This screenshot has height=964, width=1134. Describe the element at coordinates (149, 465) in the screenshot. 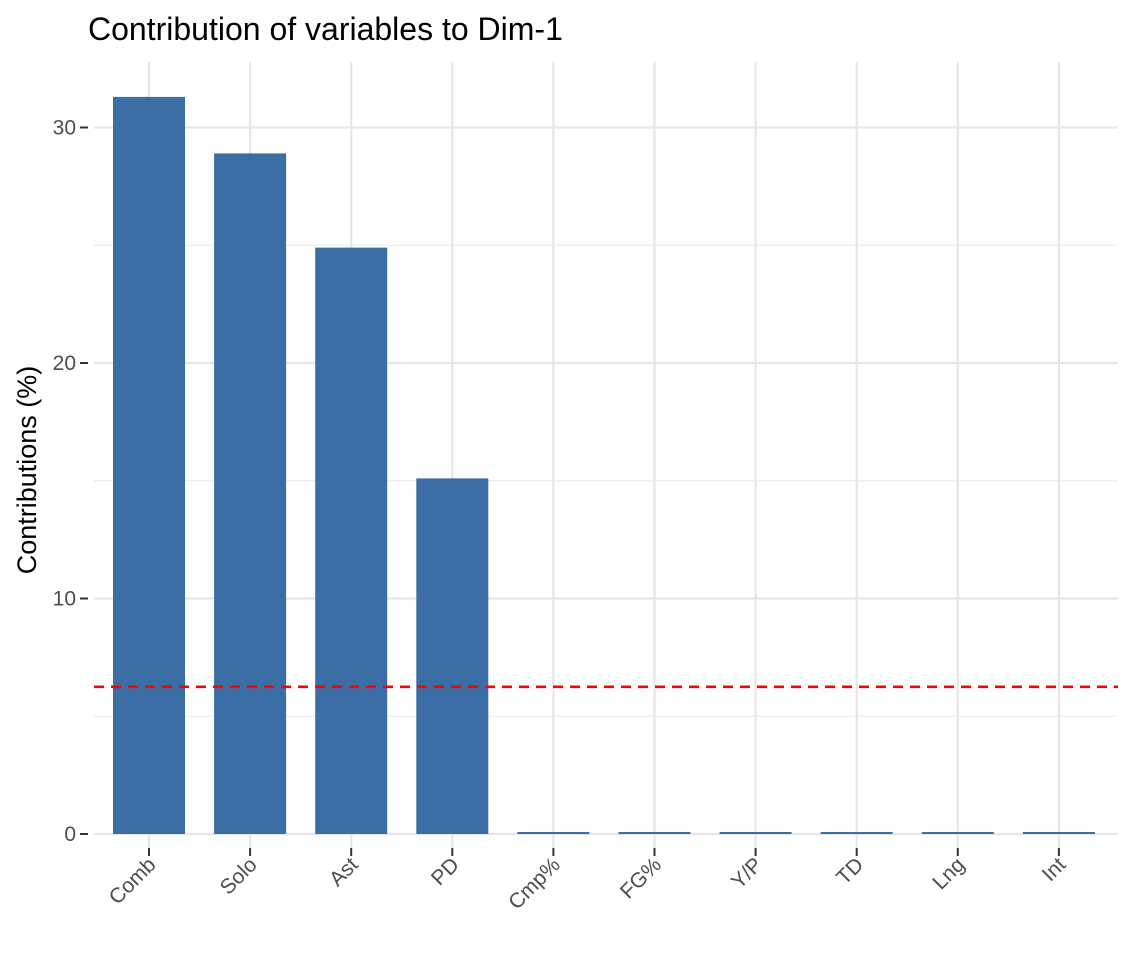

I see `bar-Comb` at that location.